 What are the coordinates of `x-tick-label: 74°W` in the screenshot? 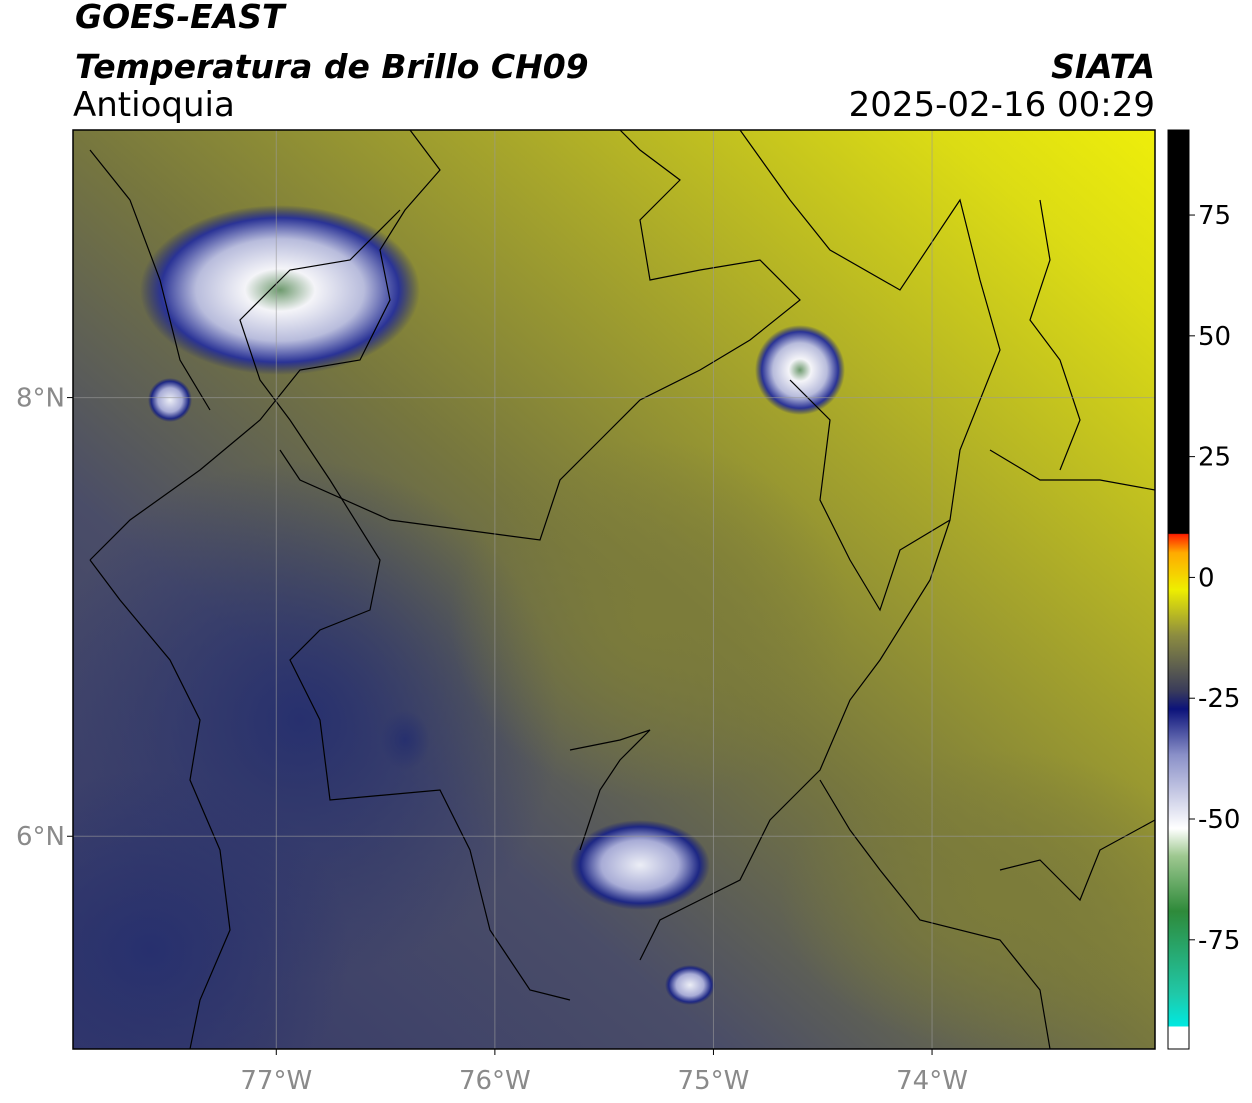 It's located at (932, 1081).